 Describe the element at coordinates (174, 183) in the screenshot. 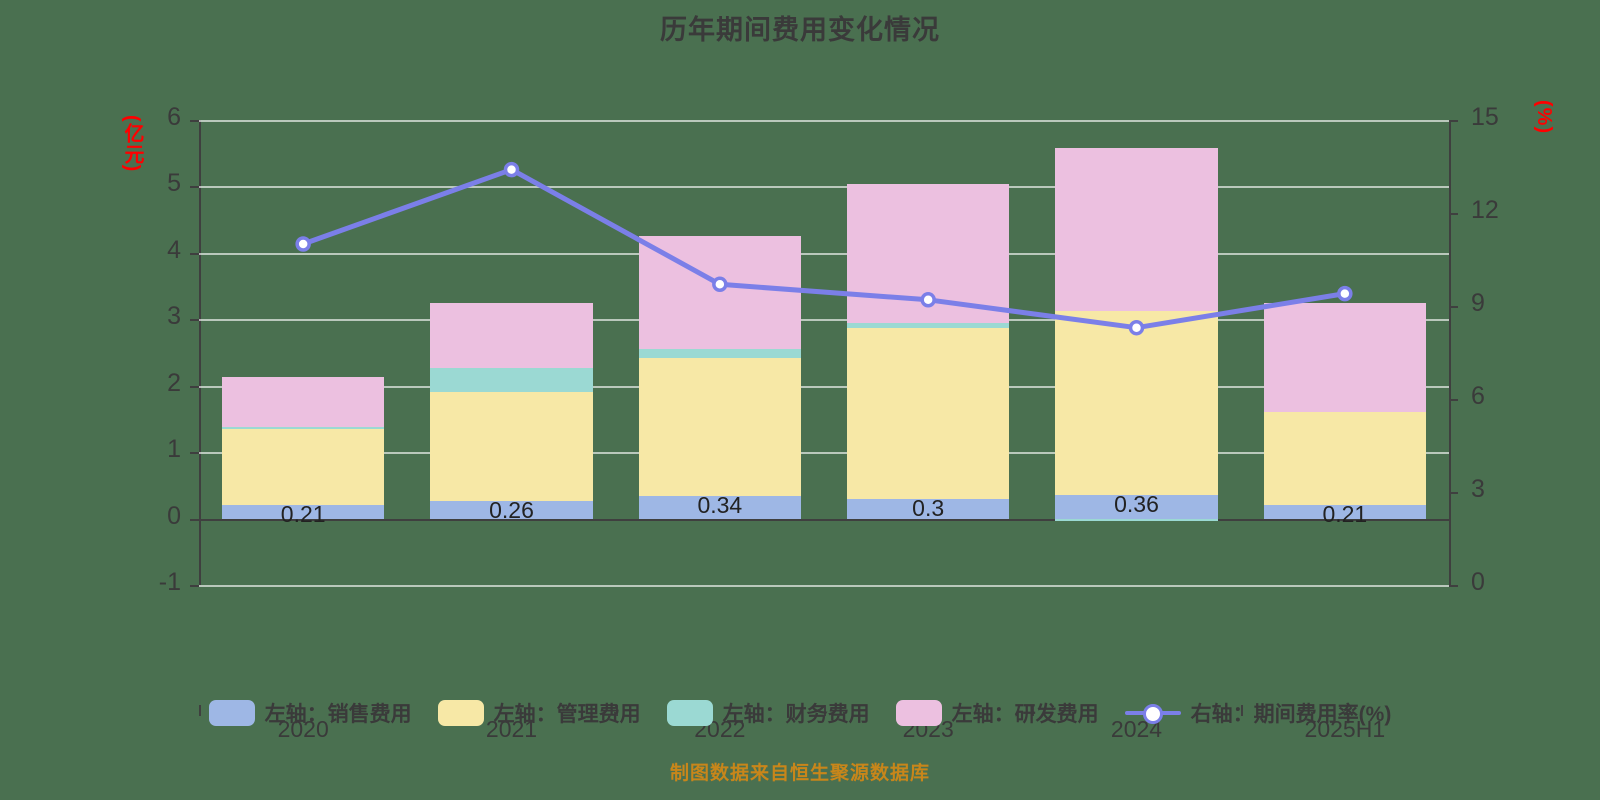

I see `left-axis-tick-label: 5` at that location.